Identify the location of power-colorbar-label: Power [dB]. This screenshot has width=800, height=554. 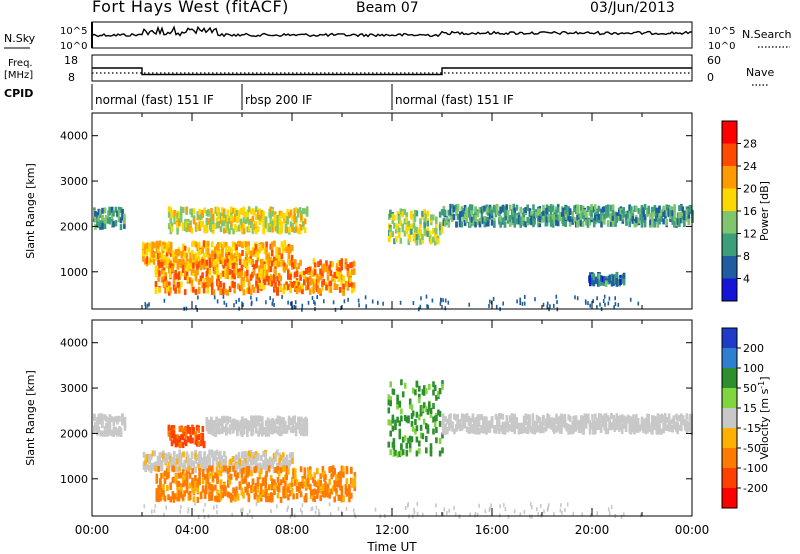
(764, 211).